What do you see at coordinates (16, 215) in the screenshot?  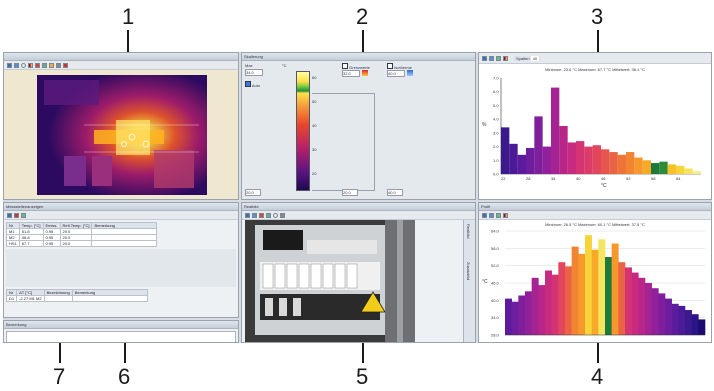 I see `delete-marker-icon` at bounding box center [16, 215].